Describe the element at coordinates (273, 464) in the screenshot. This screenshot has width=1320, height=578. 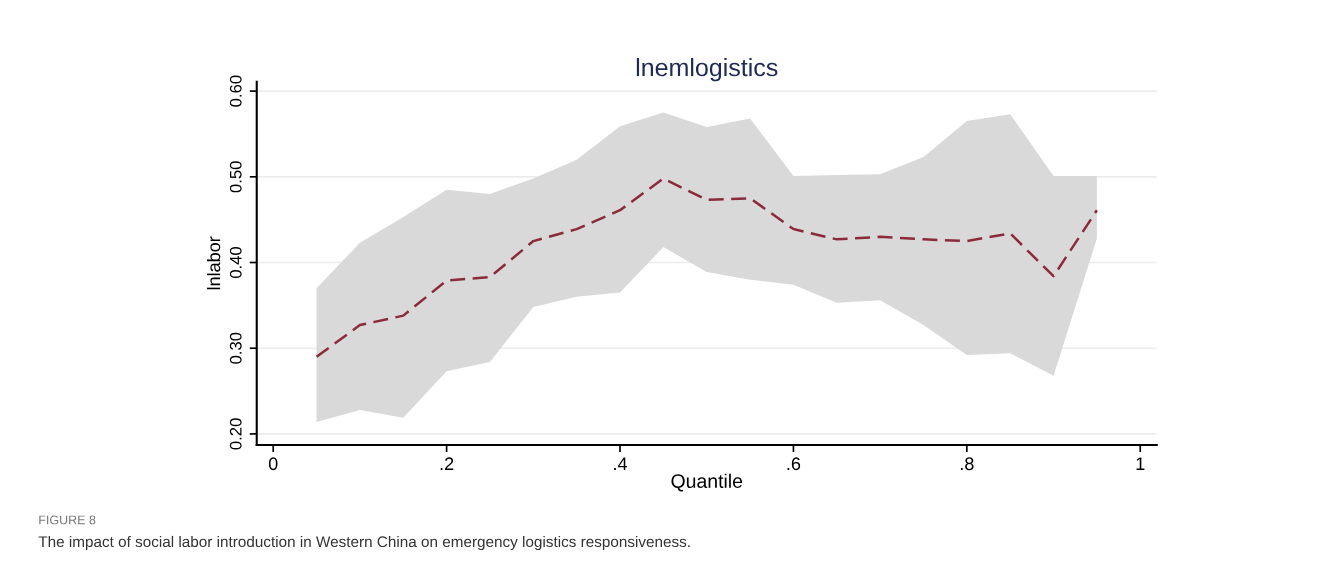
I see `x-tick-label: 0` at that location.